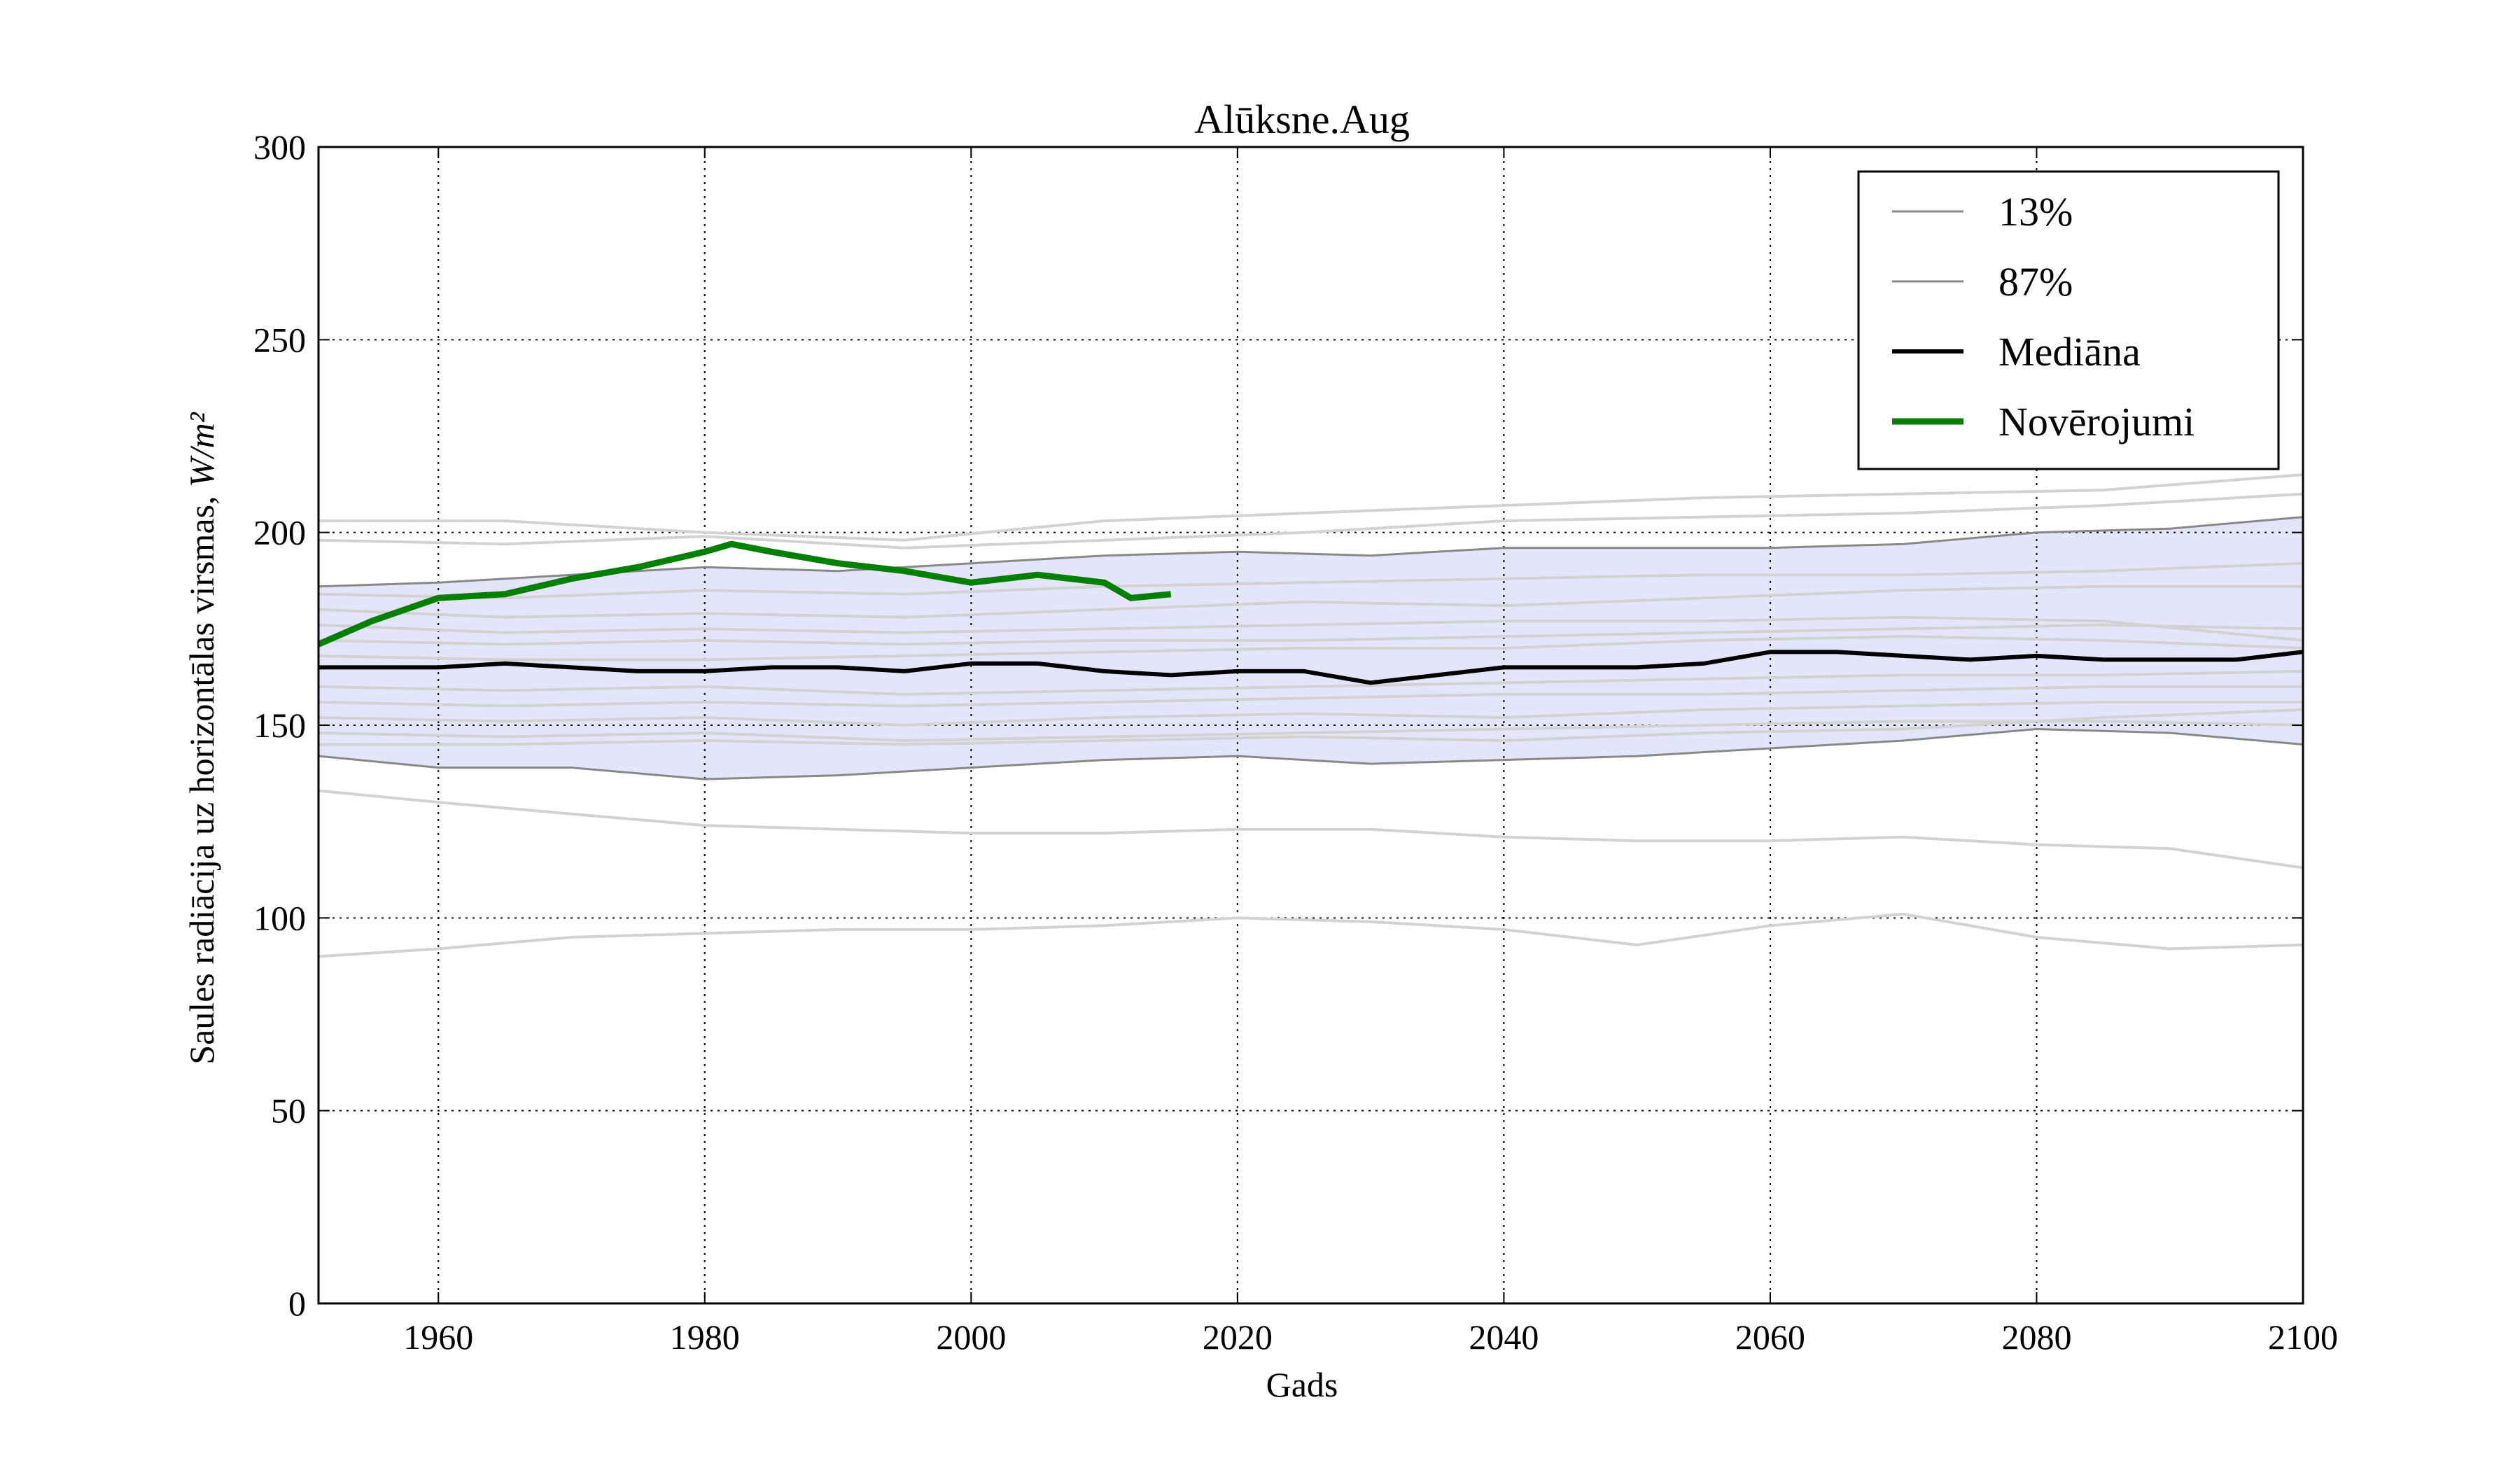 This screenshot has height=1470, width=2520. I want to click on y-tick-label: 200, so click(279, 532).